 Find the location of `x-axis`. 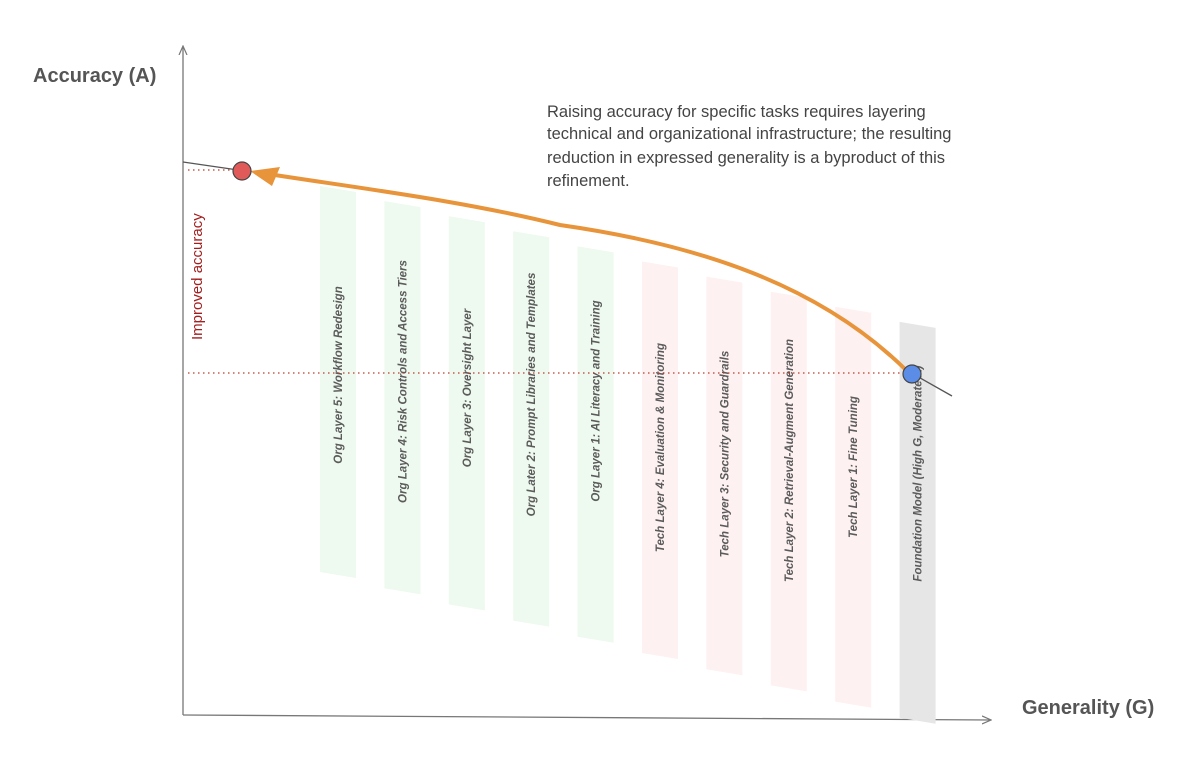

x-axis is located at coordinates (586, 717).